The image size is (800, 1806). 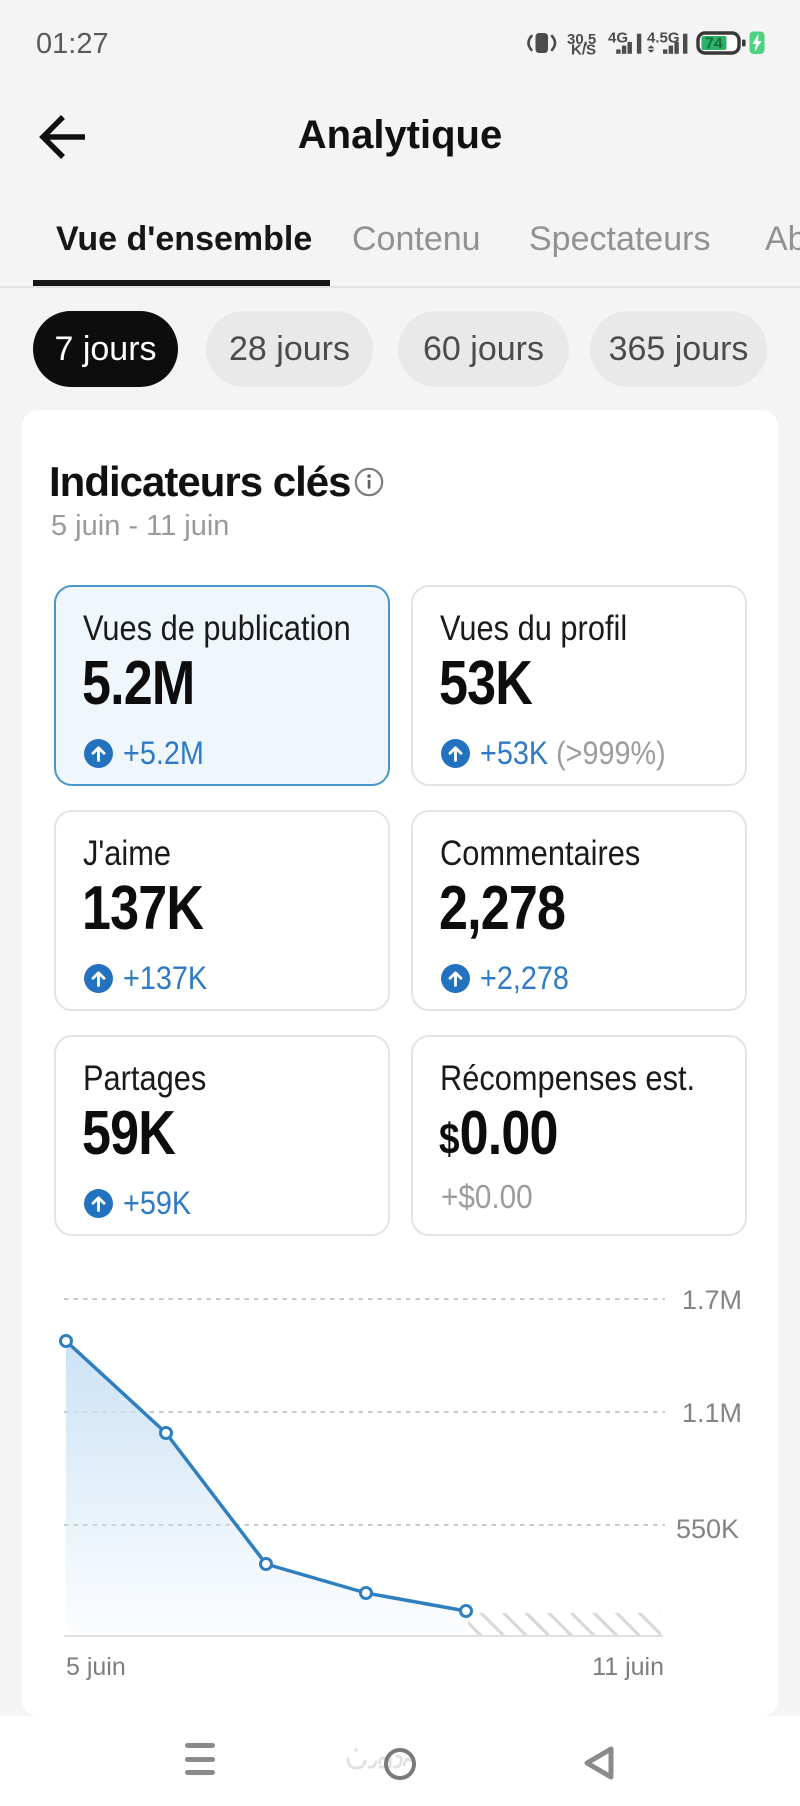 I want to click on svg-text: K/S, so click(x=583, y=50).